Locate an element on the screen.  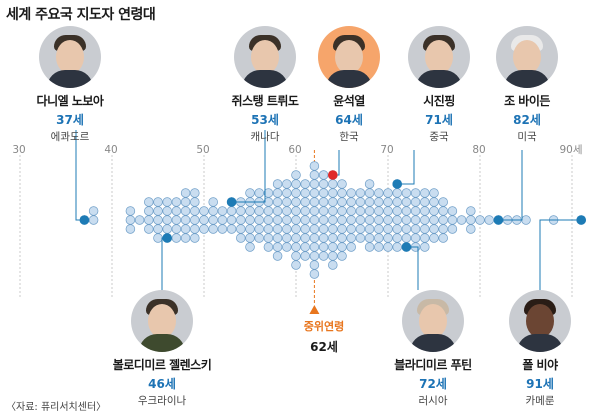
leader-country: 에콰도르 is located at coordinates (70, 137).